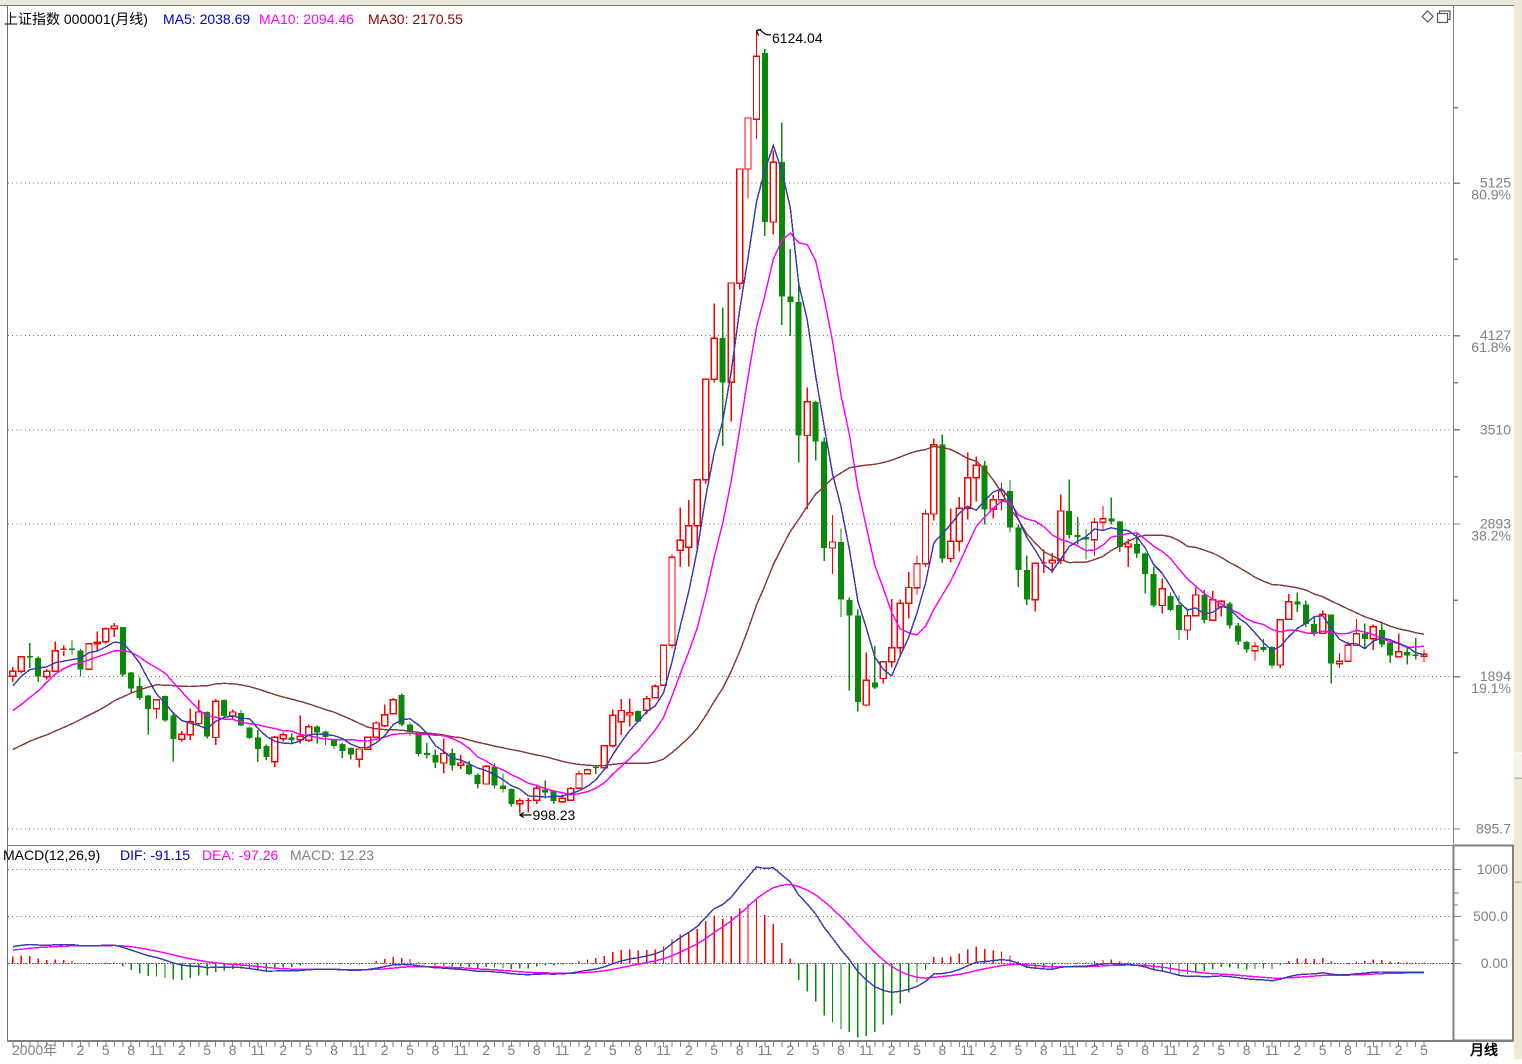 The width and height of the screenshot is (1522, 1064). I want to click on svg-text: 月线, so click(1483, 1050).